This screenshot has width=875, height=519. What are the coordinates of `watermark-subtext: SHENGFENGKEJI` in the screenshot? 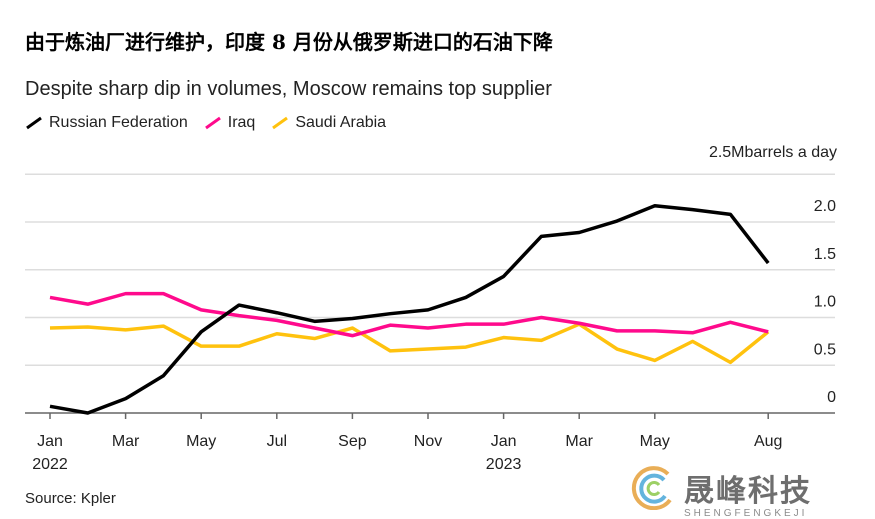 It's located at (745, 513).